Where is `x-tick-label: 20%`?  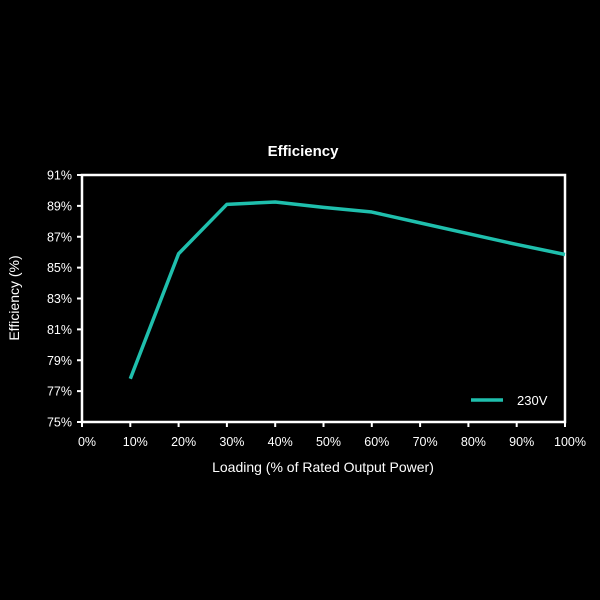 x-tick-label: 20% is located at coordinates (183, 442).